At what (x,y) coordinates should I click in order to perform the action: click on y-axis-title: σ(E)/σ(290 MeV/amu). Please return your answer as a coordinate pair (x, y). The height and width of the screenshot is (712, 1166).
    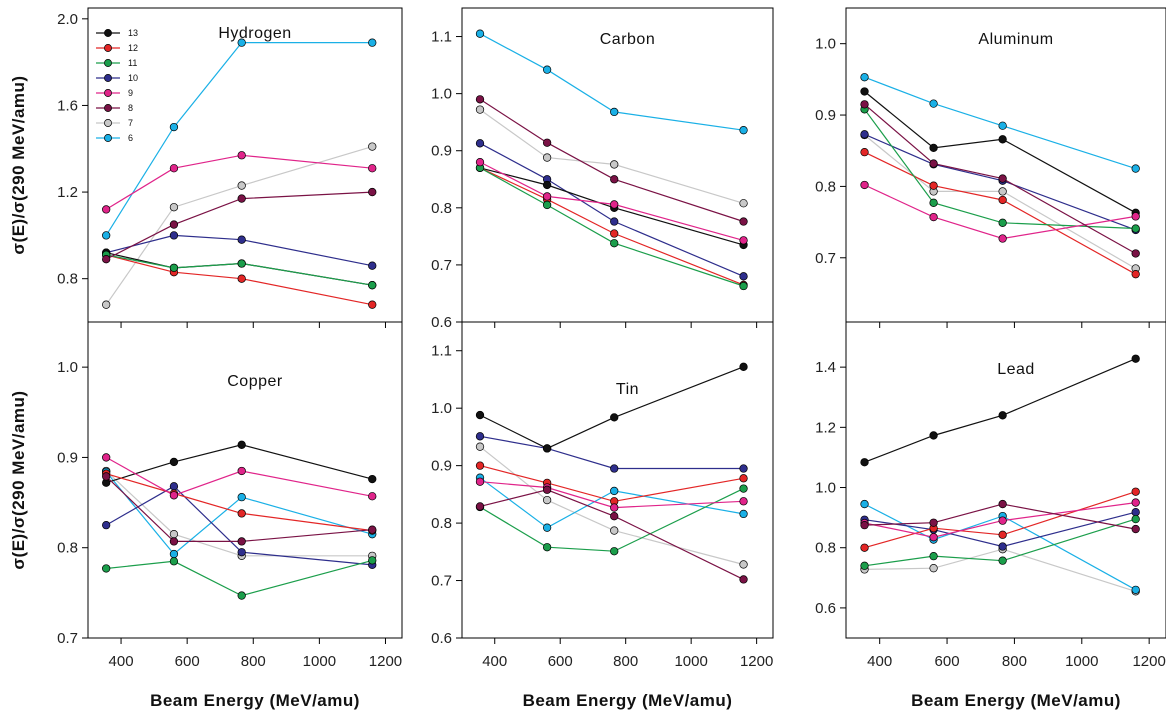
    Looking at the image, I should click on (18, 479).